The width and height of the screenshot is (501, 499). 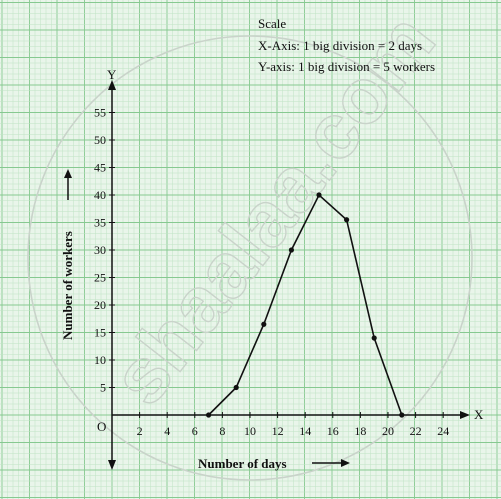 I want to click on origin-label: O, so click(x=101, y=426).